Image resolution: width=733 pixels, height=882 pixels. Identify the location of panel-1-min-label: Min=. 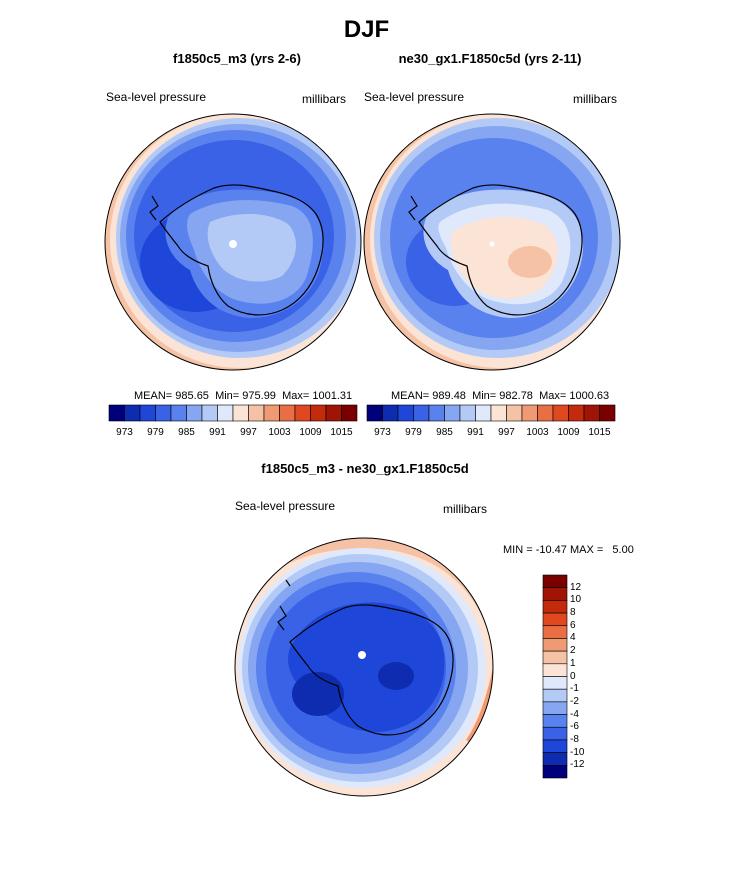
(227, 396).